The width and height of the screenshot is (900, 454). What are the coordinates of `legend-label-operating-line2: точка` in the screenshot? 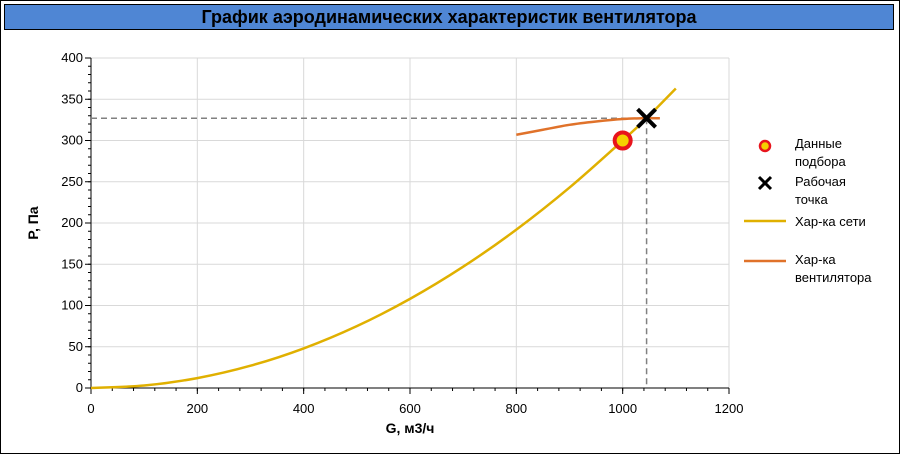 It's located at (811, 199).